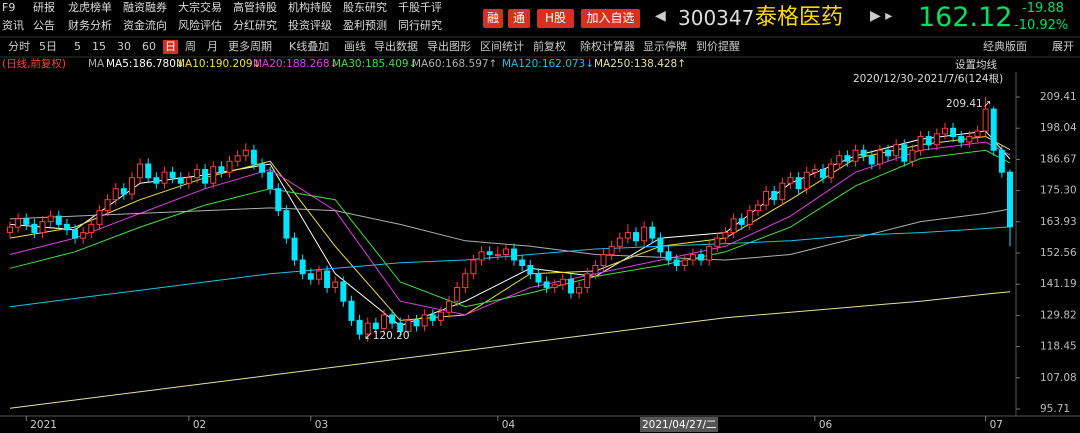 The image size is (1080, 433). What do you see at coordinates (309, 46) in the screenshot?
I see `toolbar-item: K线叠加` at bounding box center [309, 46].